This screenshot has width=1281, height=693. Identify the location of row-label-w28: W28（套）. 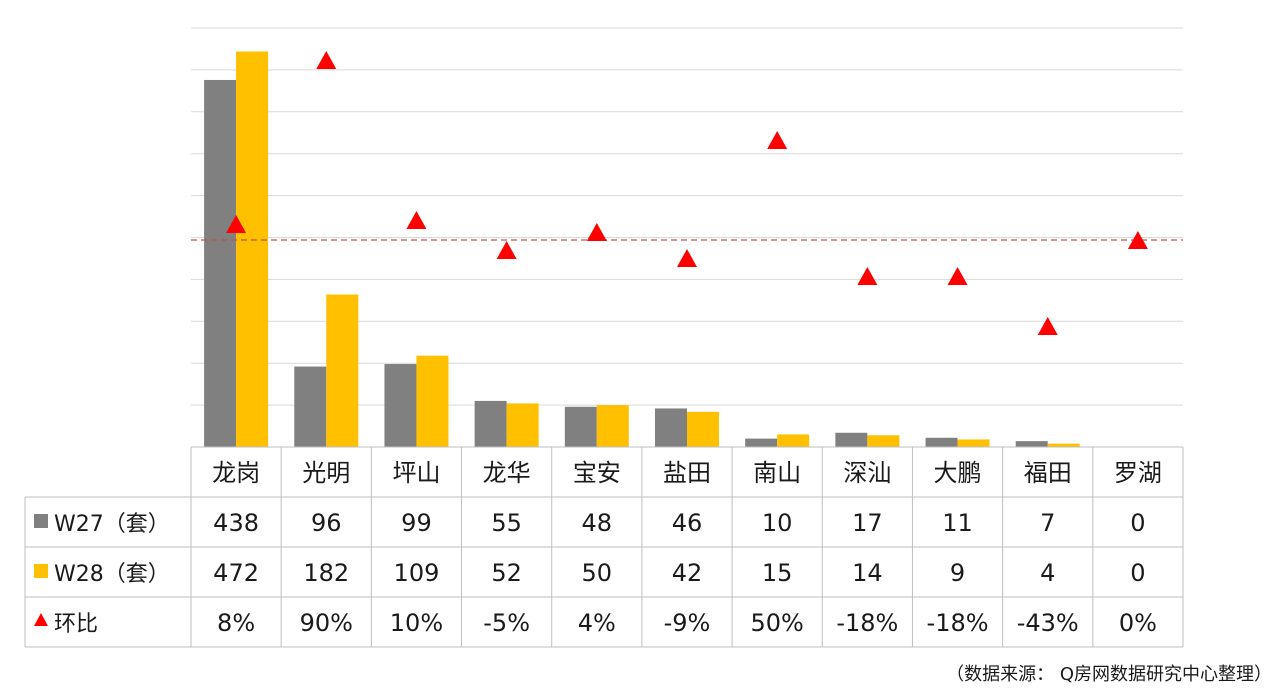
(112, 574).